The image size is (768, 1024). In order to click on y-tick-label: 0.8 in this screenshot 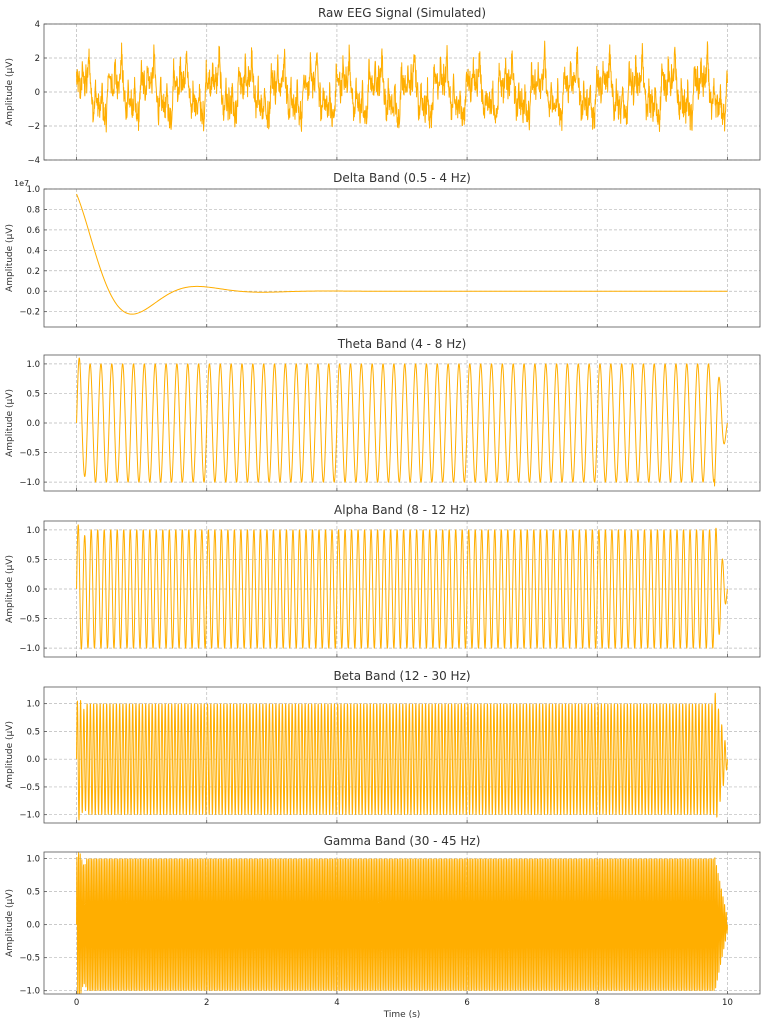, I will do `click(33, 210)`.